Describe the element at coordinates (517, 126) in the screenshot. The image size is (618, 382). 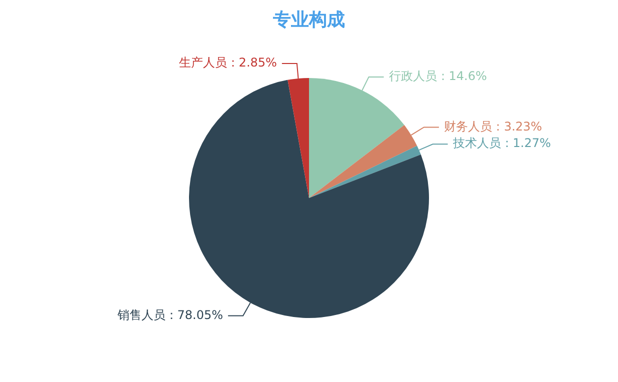
I see `data-label: ：3.23%` at that location.